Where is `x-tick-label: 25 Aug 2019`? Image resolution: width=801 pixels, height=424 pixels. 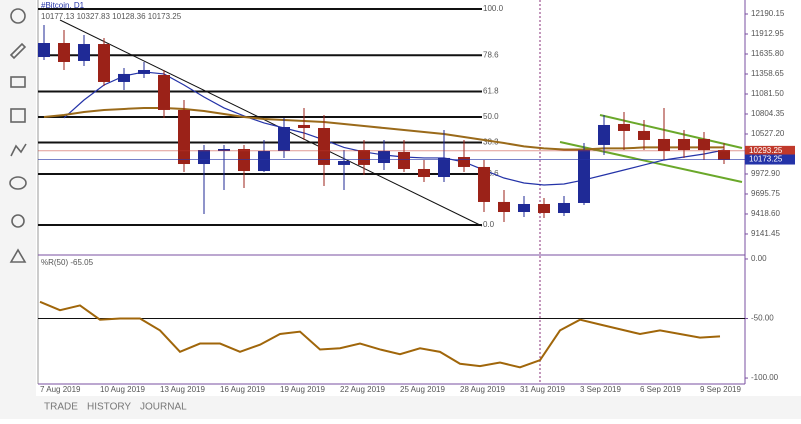
x-tick-label: 25 Aug 2019 is located at coordinates (422, 389).